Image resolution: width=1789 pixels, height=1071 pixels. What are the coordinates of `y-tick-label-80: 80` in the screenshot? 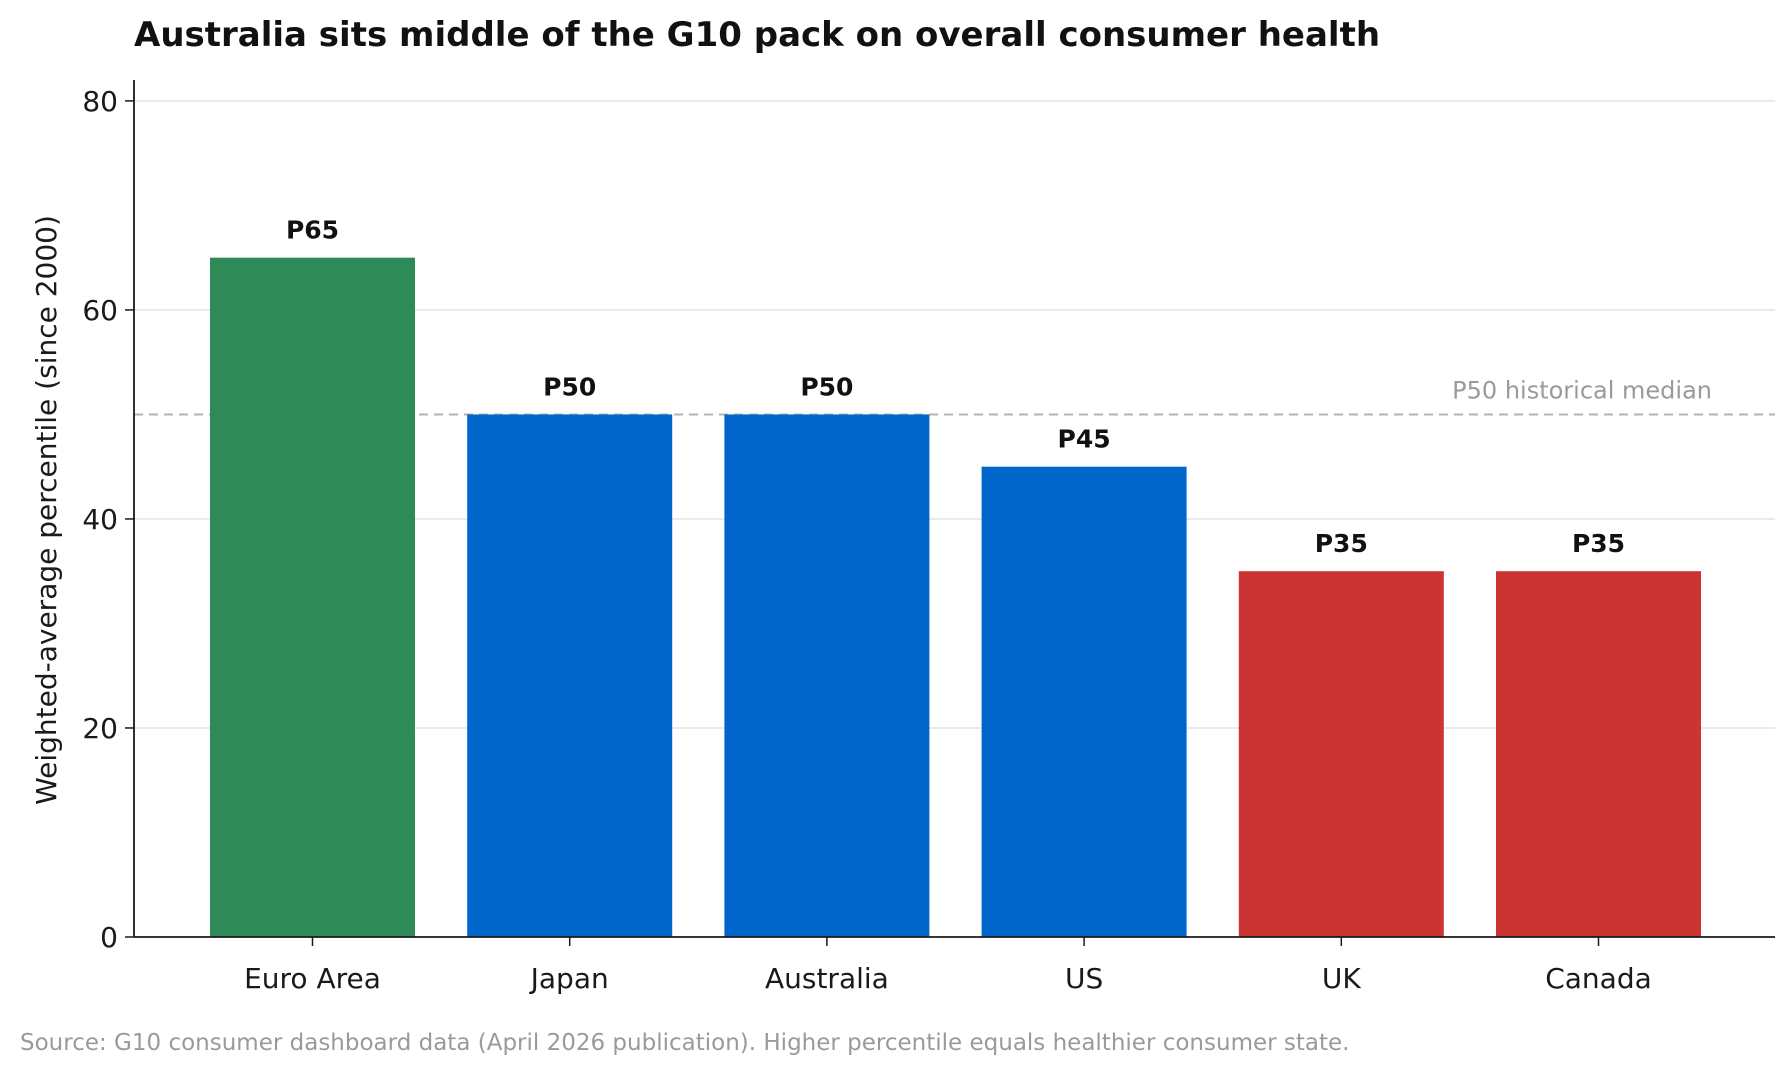 It's located at (100, 101).